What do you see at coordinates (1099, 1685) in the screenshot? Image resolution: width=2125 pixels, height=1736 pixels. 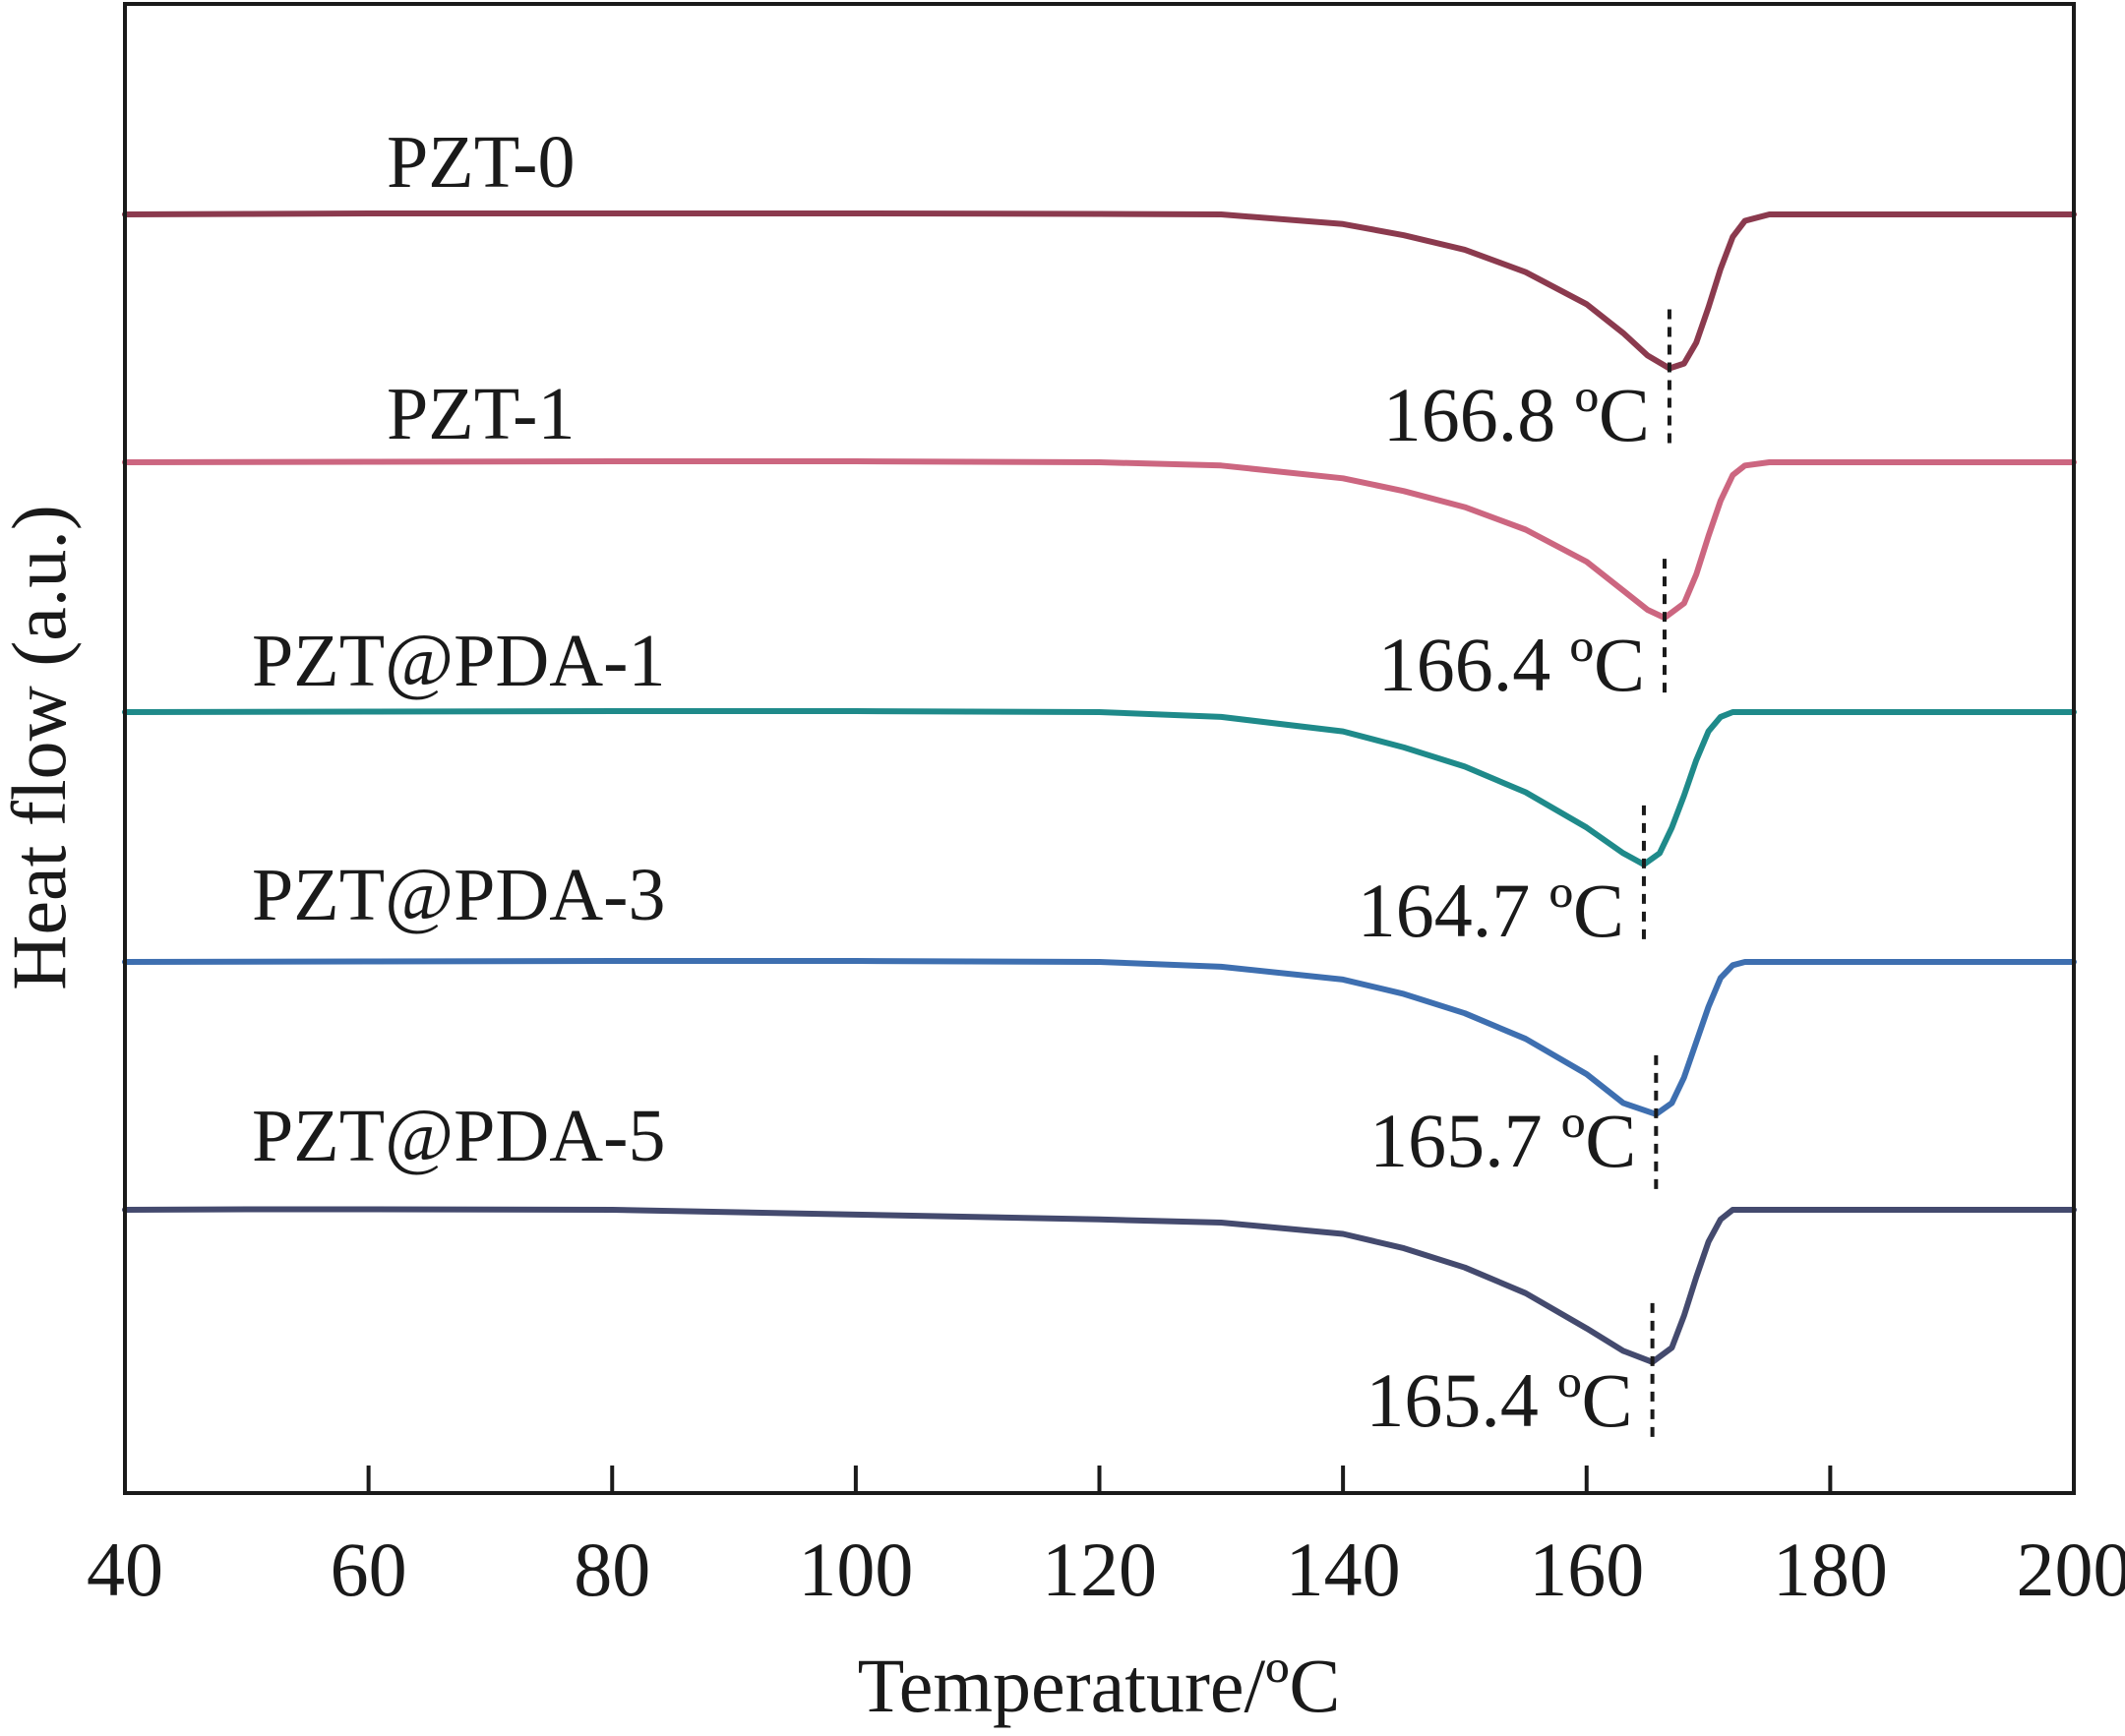 I see `x-axis-title: Temperature/ºC` at bounding box center [1099, 1685].